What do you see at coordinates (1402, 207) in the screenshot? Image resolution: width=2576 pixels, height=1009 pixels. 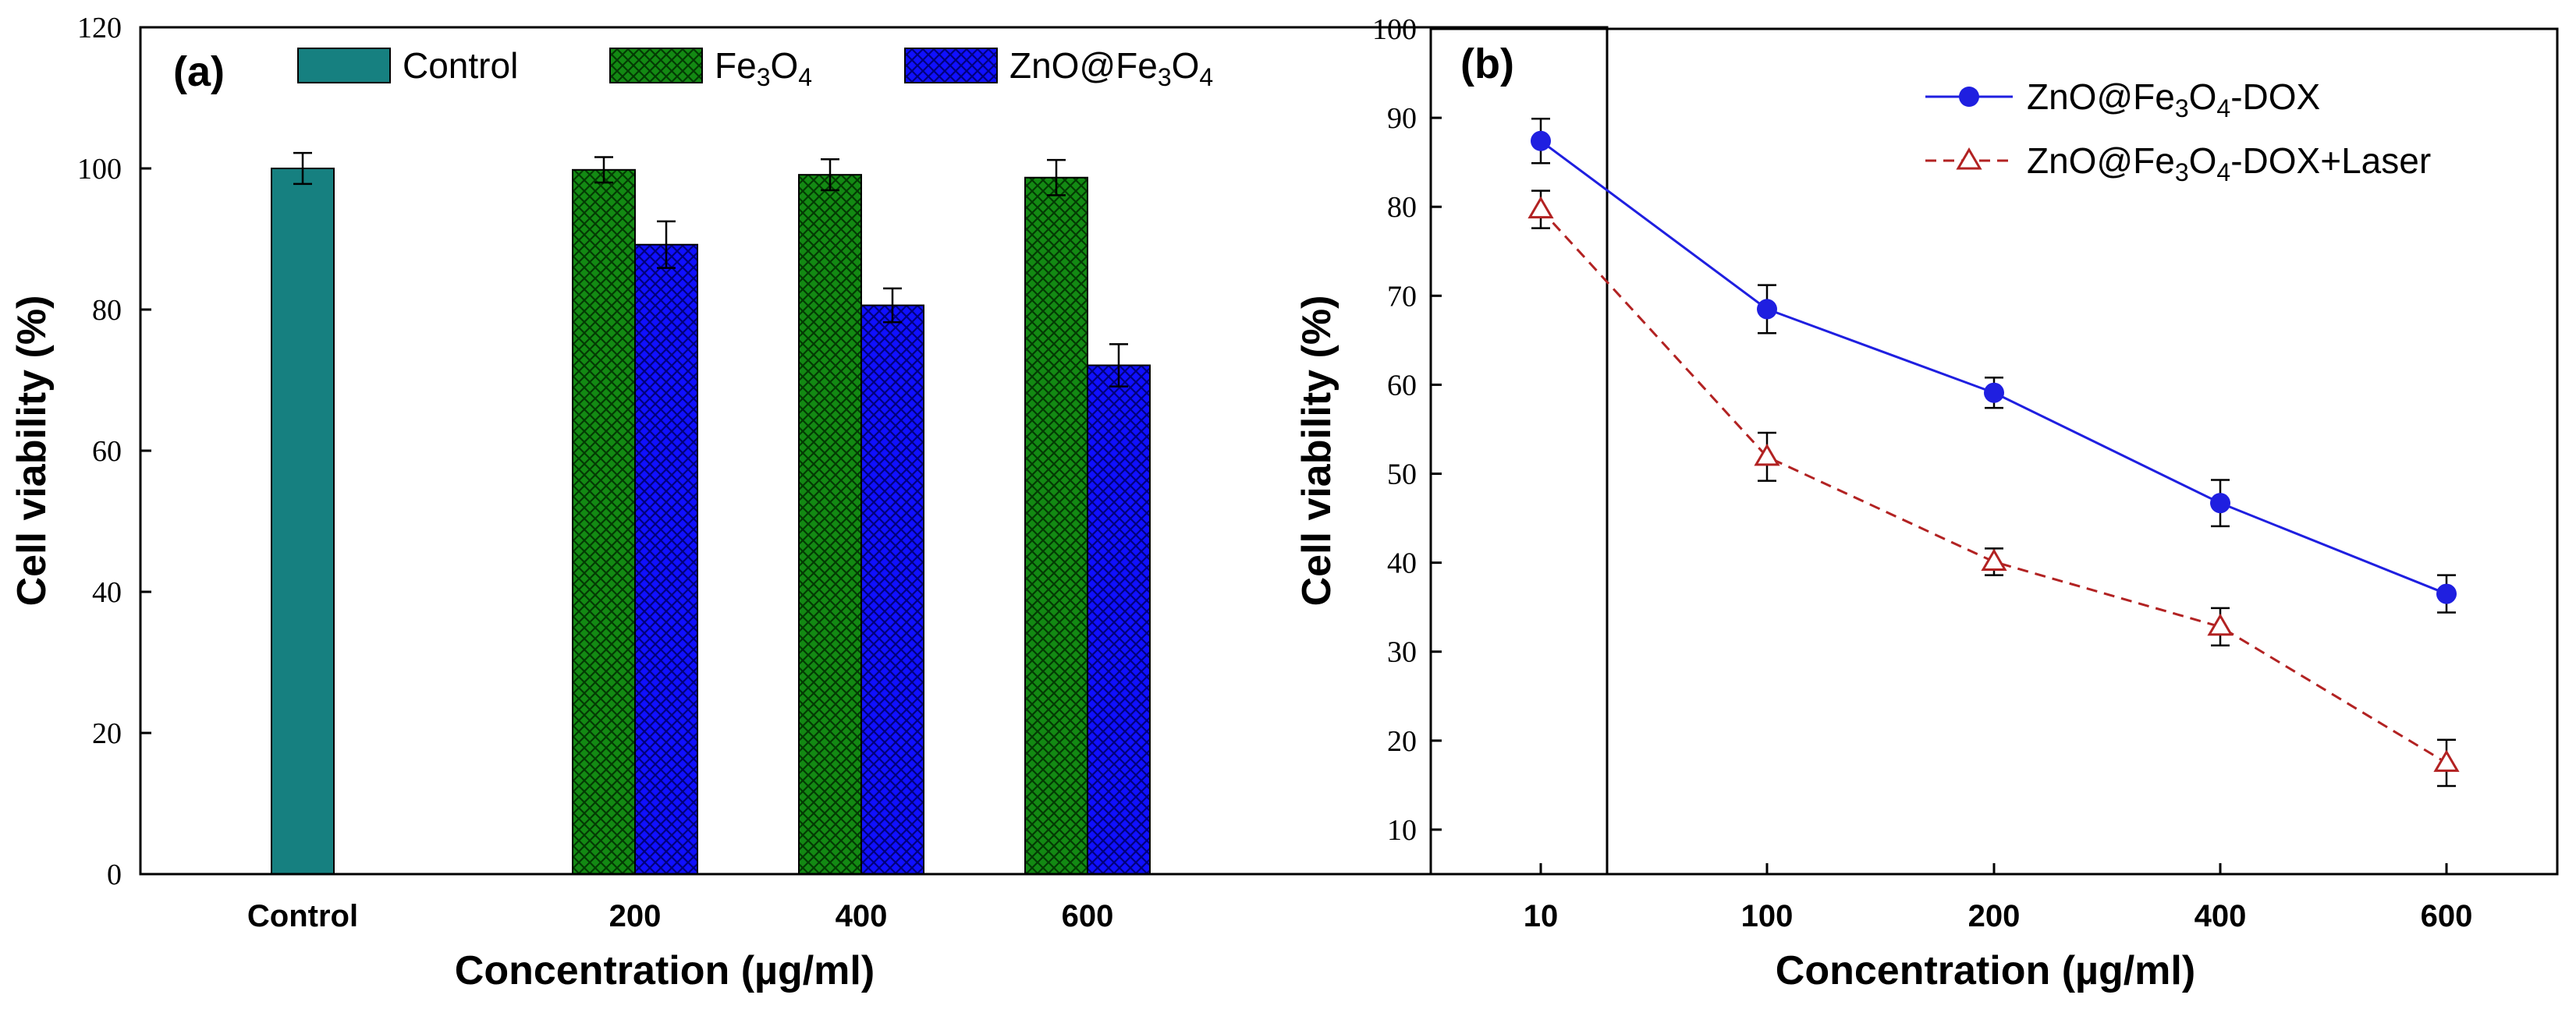 I see `b-y-tick-label: 80` at bounding box center [1402, 207].